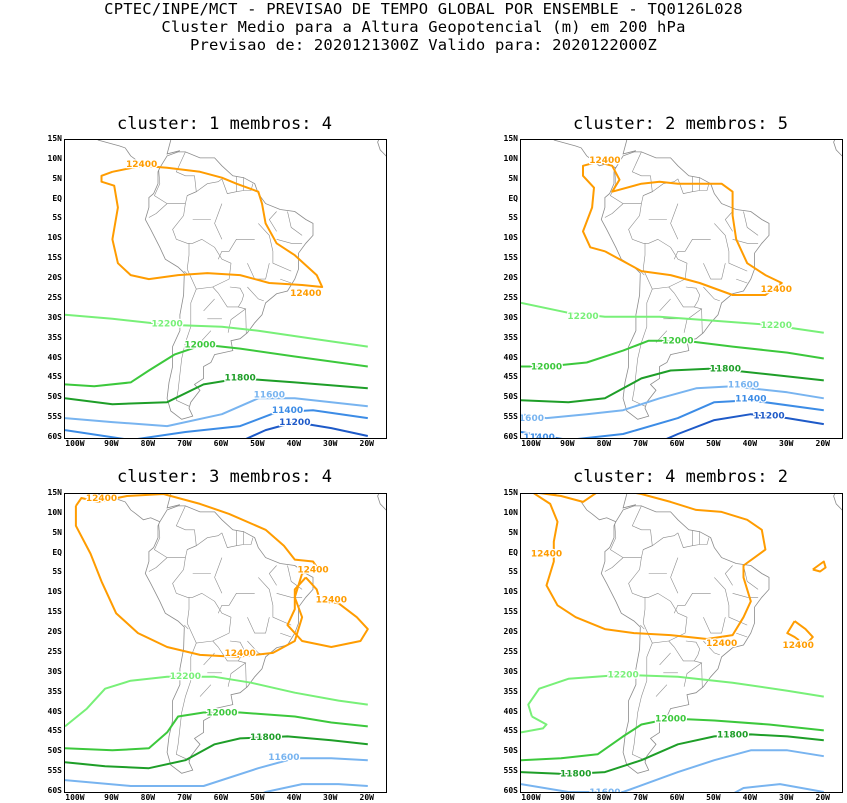 The width and height of the screenshot is (847, 803). What do you see at coordinates (224, 477) in the screenshot?
I see `panel-title: cluster: 3 membros: 4` at bounding box center [224, 477].